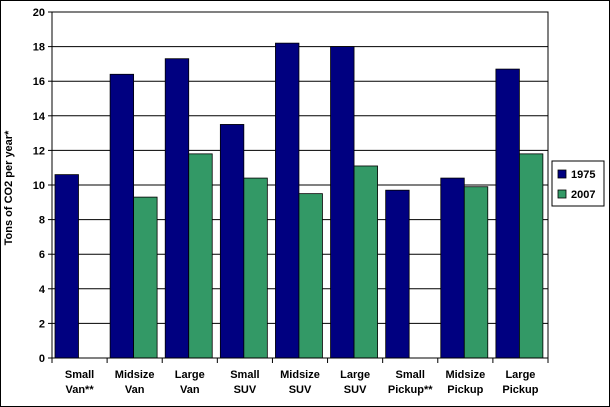  I want to click on y-axis-label: Tons of CO2 per year*, so click(9, 187).